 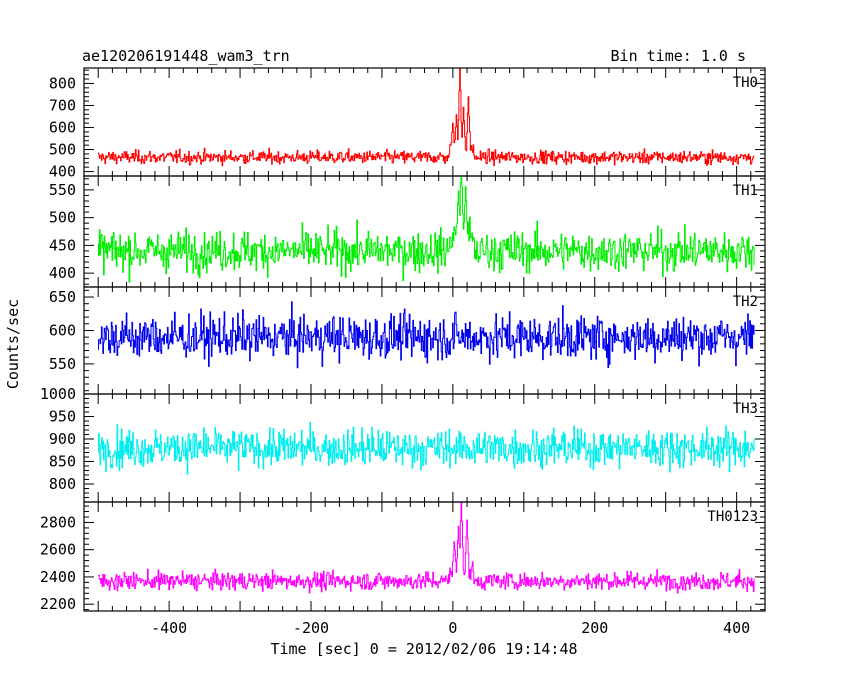 What do you see at coordinates (426, 448) in the screenshot?
I see `series-line-th3` at bounding box center [426, 448].